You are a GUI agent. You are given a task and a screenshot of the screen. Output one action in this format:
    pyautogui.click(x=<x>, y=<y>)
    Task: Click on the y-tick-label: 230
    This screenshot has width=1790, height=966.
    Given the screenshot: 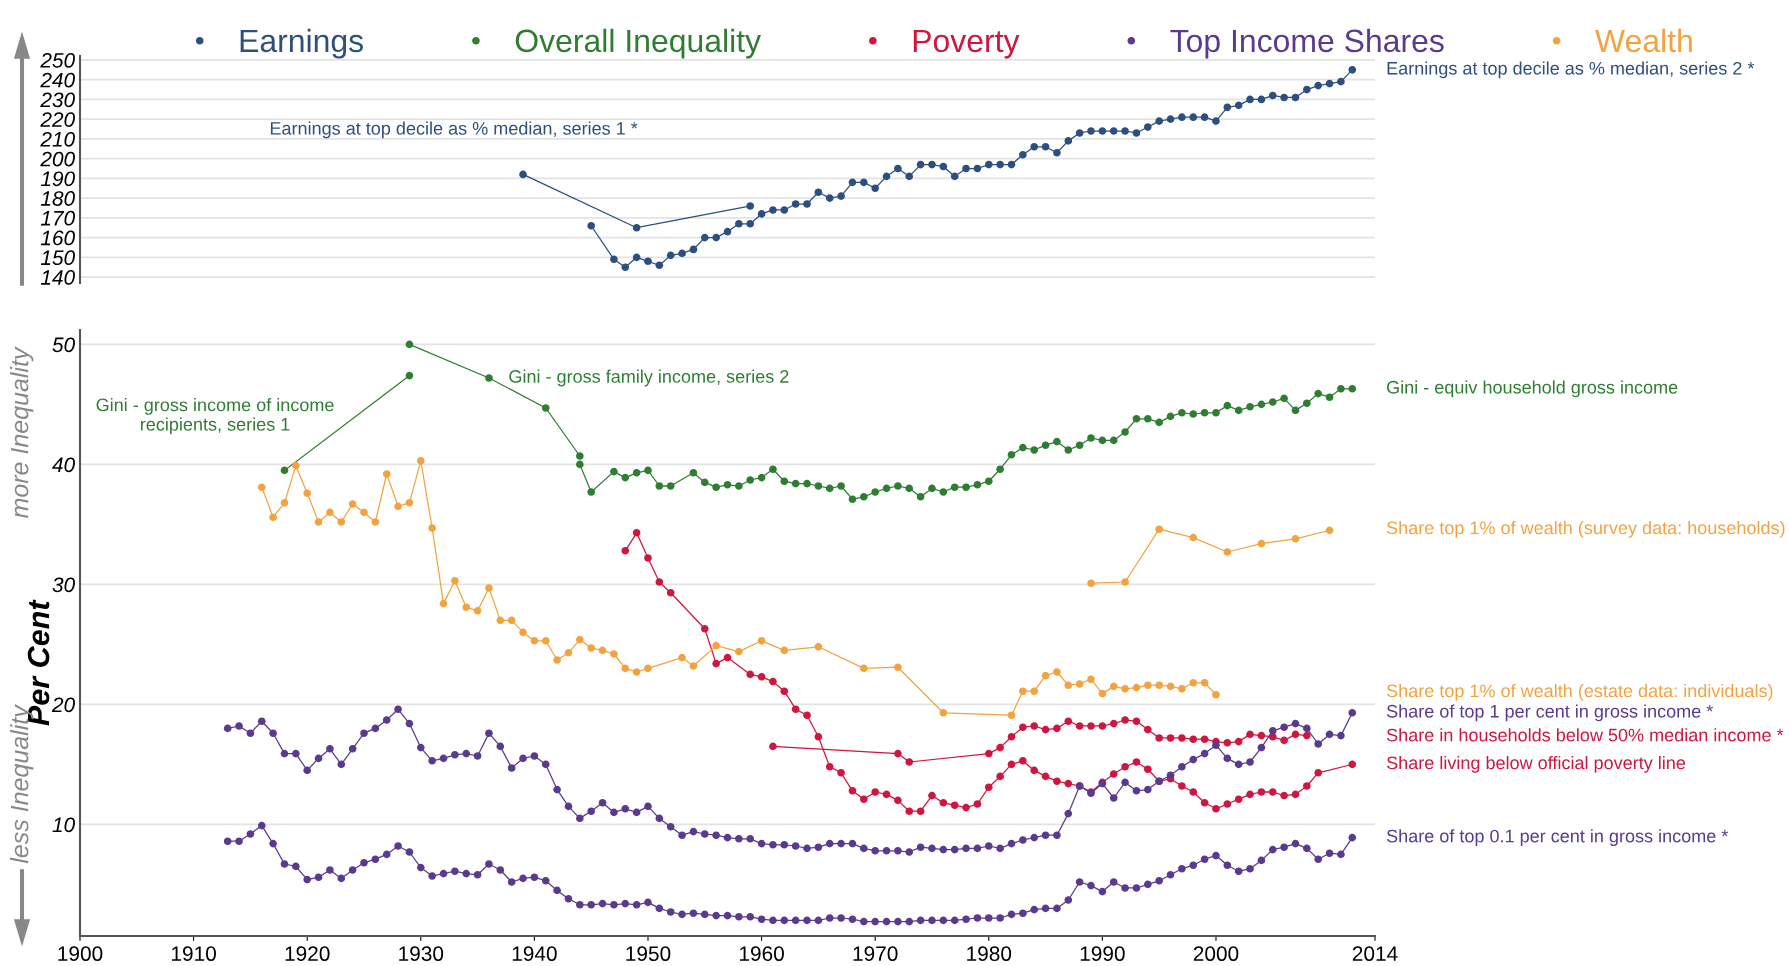 What is the action you would take?
    pyautogui.click(x=57, y=100)
    